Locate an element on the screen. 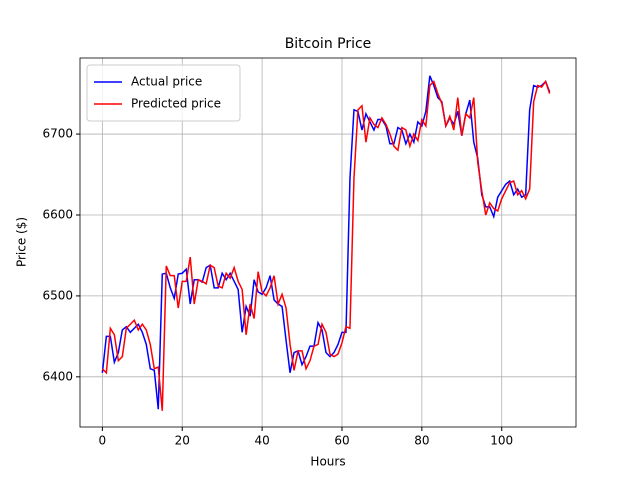 The height and width of the screenshot is (480, 640). x-tick-label: 40 is located at coordinates (261, 441).